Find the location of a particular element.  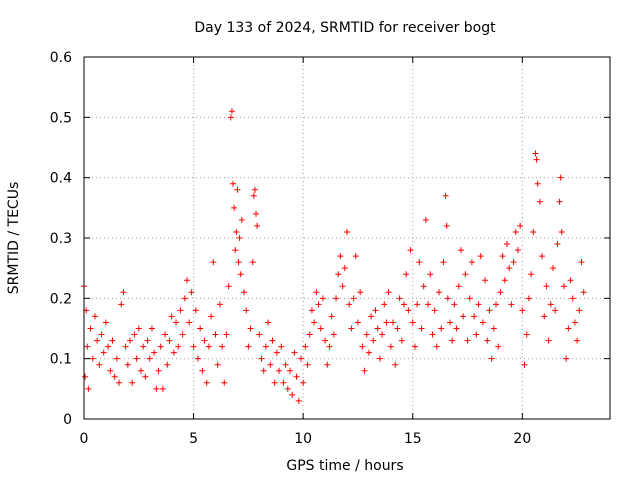

y-tick-label: 0.4 is located at coordinates (61, 179).